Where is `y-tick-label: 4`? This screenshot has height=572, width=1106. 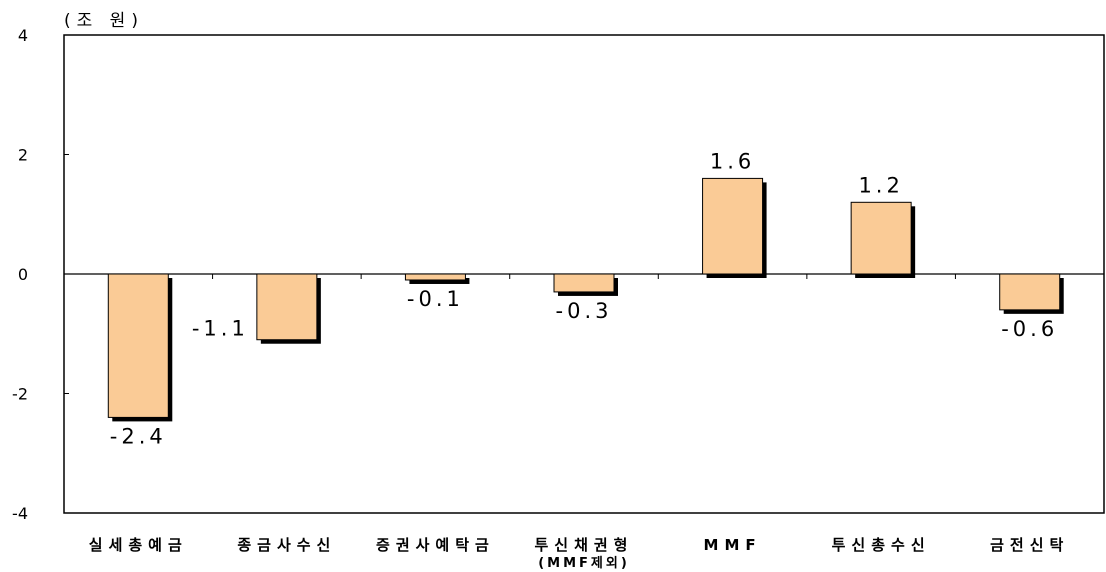
y-tick-label: 4 is located at coordinates (23, 35).